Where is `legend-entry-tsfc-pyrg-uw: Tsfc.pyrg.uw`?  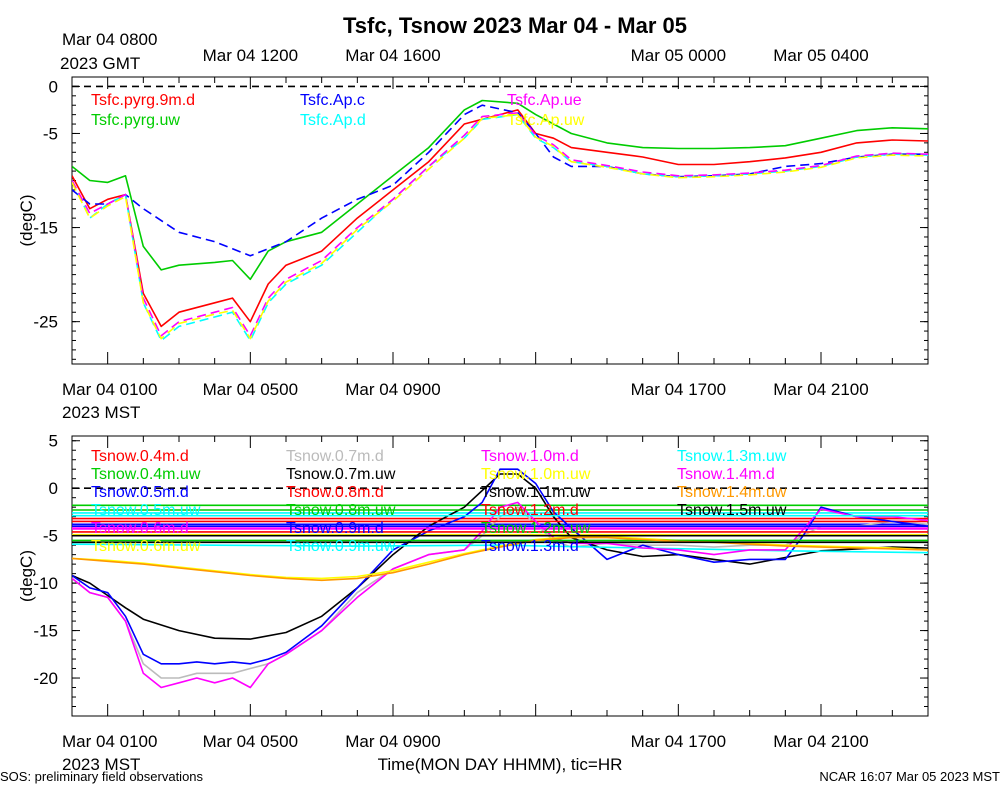 legend-entry-tsfc-pyrg-uw: Tsfc.pyrg.uw is located at coordinates (135, 120).